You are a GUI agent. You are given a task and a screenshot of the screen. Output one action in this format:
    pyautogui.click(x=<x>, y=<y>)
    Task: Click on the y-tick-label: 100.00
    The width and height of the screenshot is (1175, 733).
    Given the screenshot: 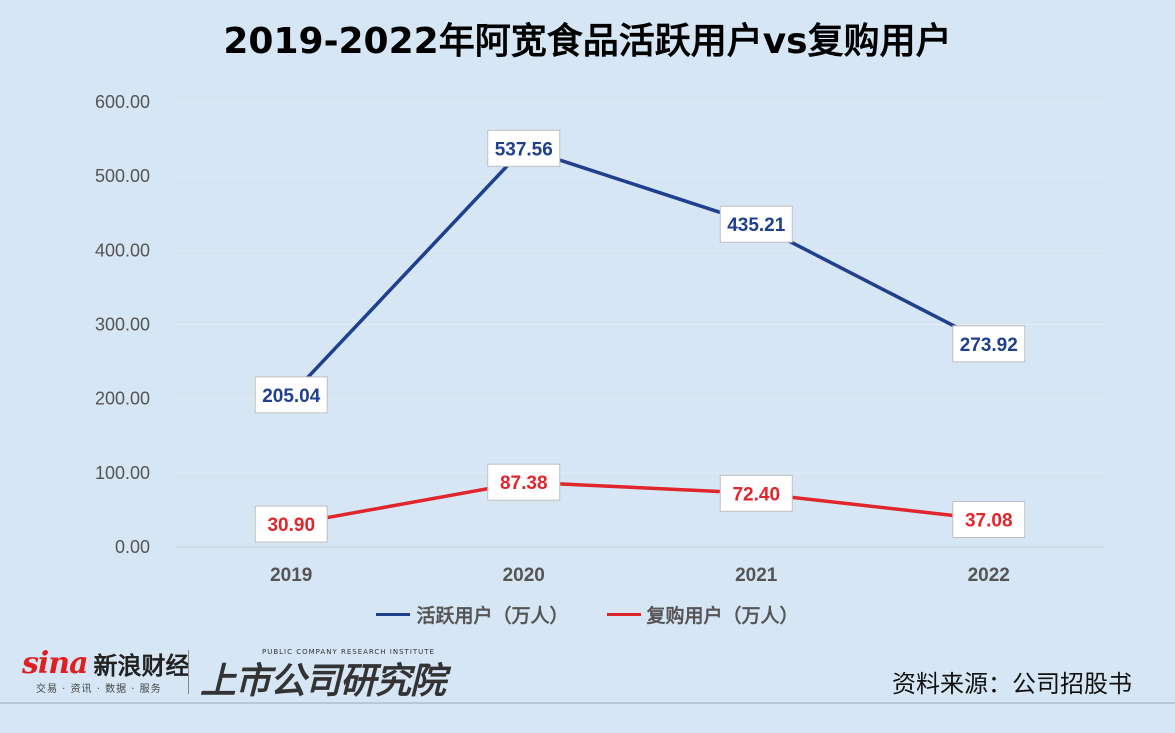 What is the action you would take?
    pyautogui.click(x=122, y=473)
    